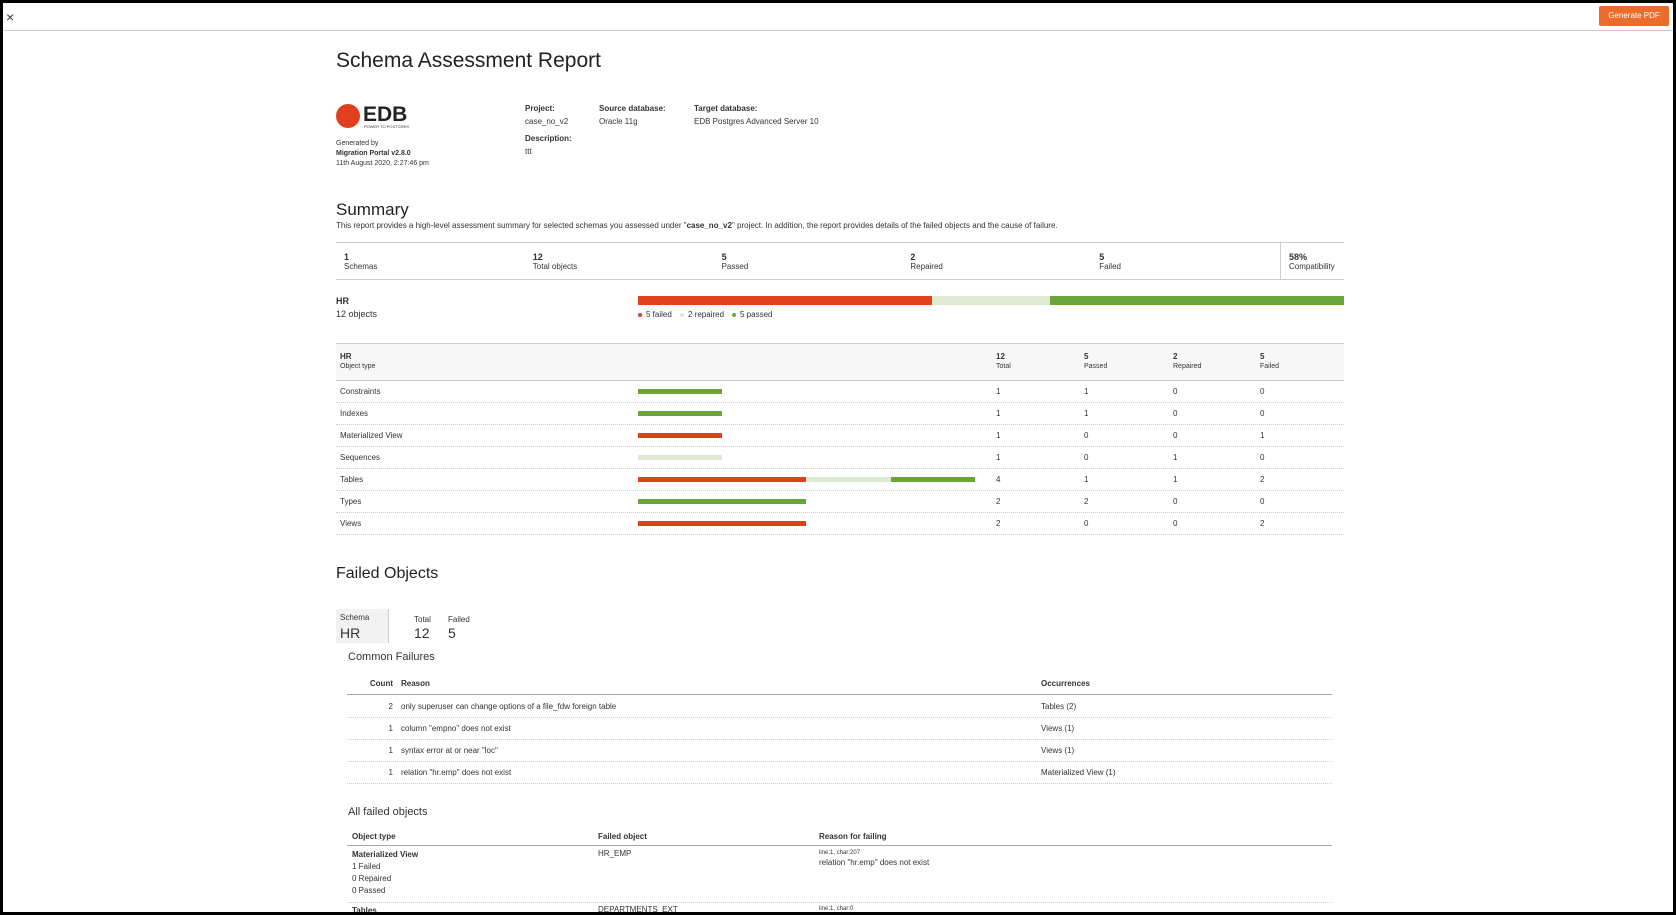 This screenshot has height=915, width=1676. Describe the element at coordinates (913, 257) in the screenshot. I see `stat-value: 2` at that location.